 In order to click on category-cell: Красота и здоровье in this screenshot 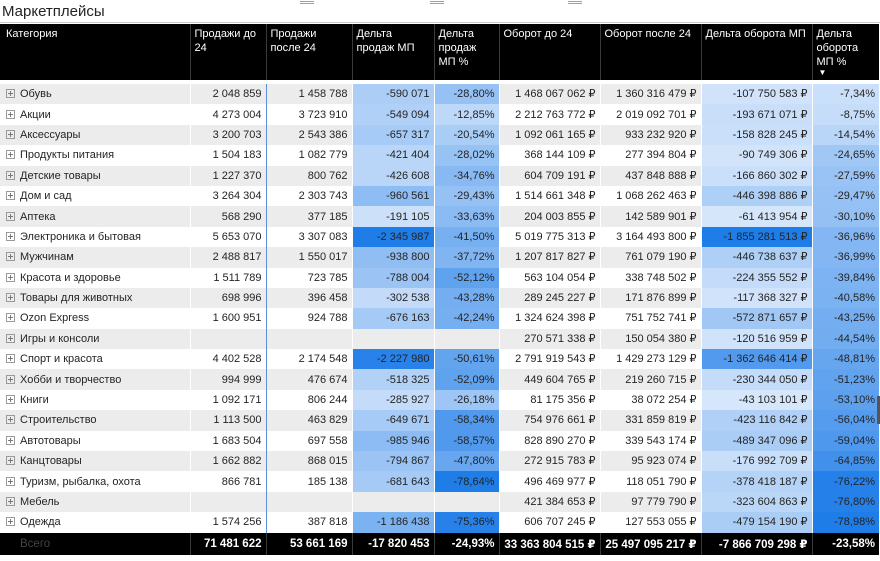, I will do `click(95, 277)`.